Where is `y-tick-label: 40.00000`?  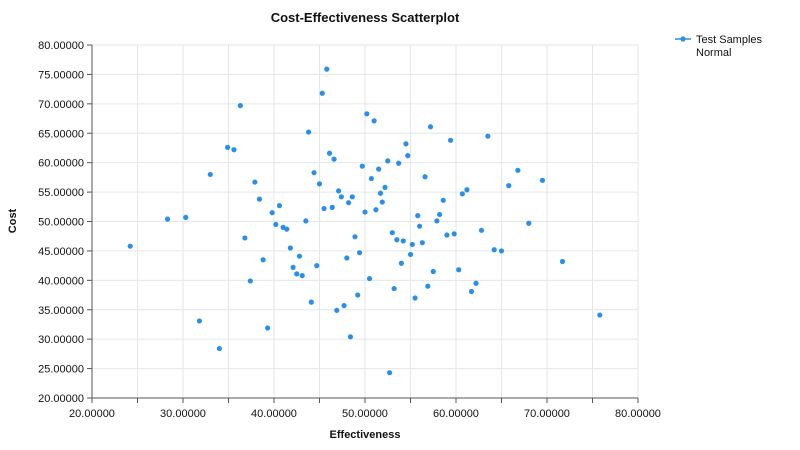
y-tick-label: 40.00000 is located at coordinates (61, 281).